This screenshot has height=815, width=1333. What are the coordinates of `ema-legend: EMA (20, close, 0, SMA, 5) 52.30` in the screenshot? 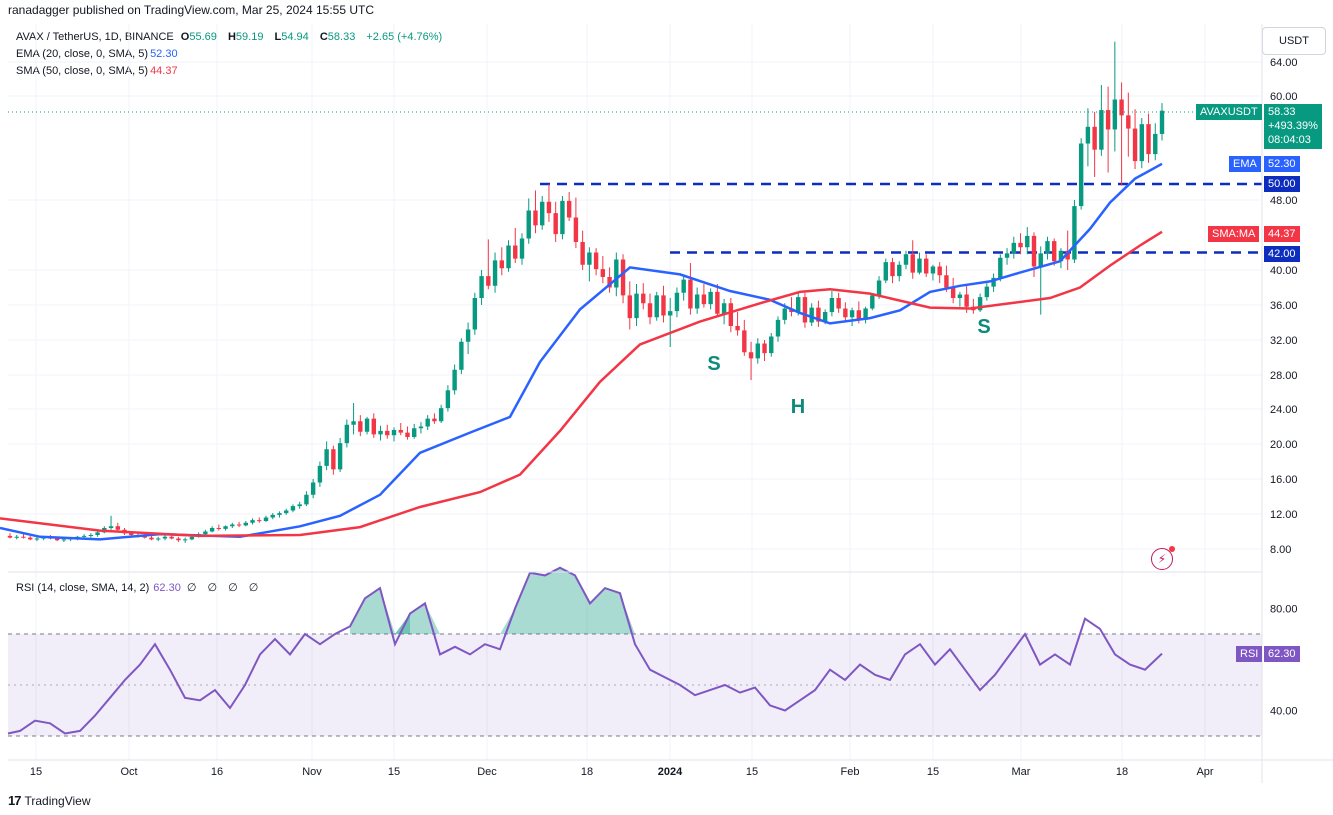 It's located at (97, 54).